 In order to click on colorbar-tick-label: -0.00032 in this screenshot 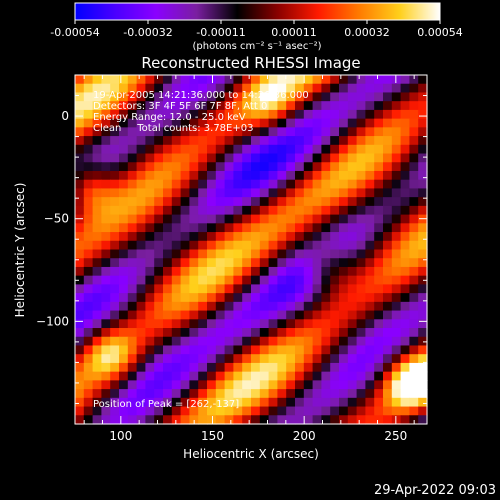, I will do `click(147, 32)`.